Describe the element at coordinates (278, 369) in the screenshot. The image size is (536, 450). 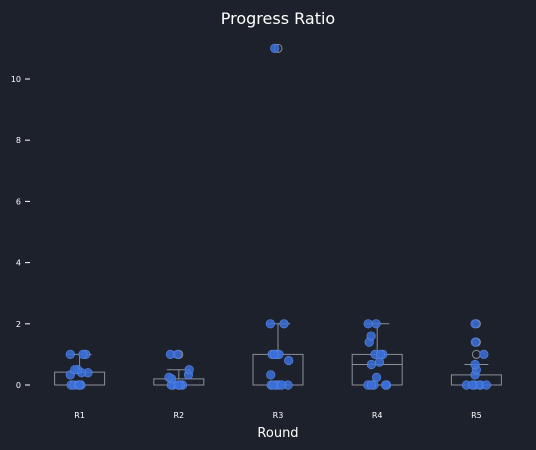
I see `box-r3` at that location.